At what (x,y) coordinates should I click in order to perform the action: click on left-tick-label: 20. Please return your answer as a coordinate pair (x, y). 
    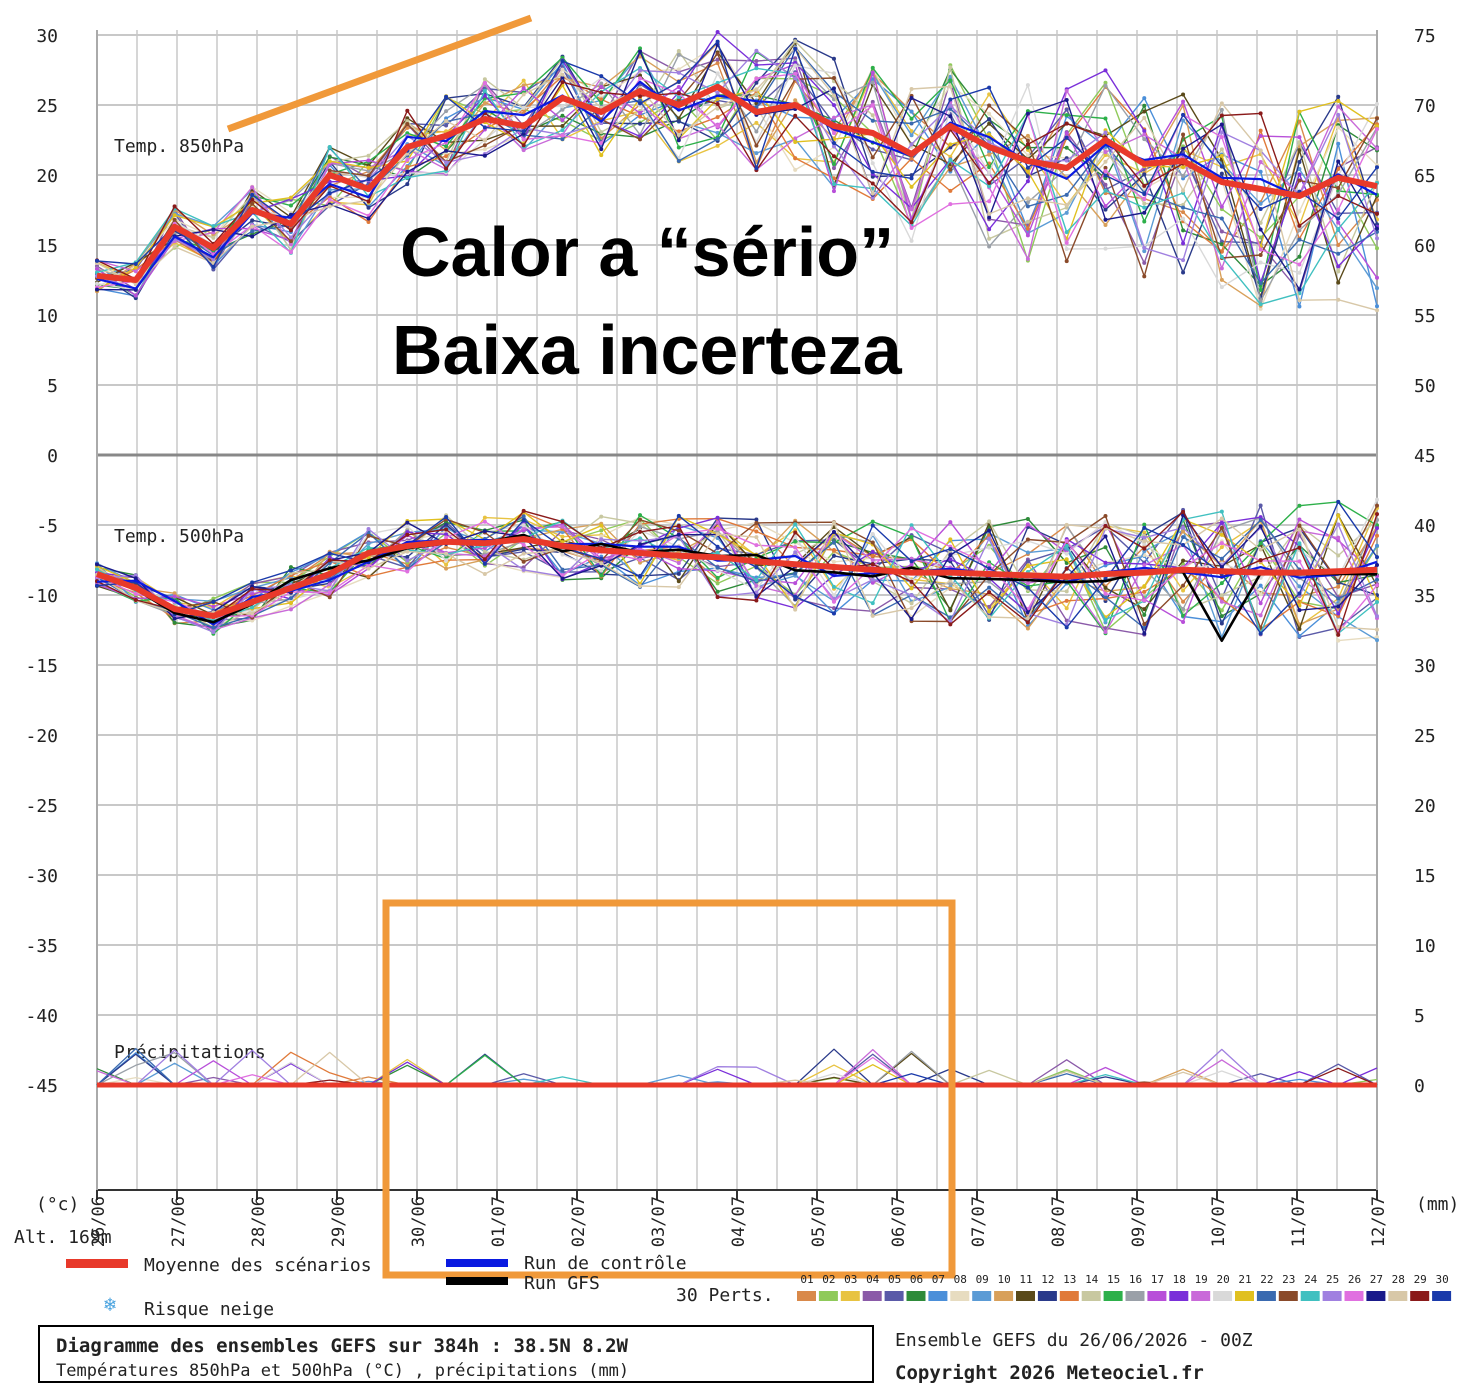
    Looking at the image, I should click on (47, 176).